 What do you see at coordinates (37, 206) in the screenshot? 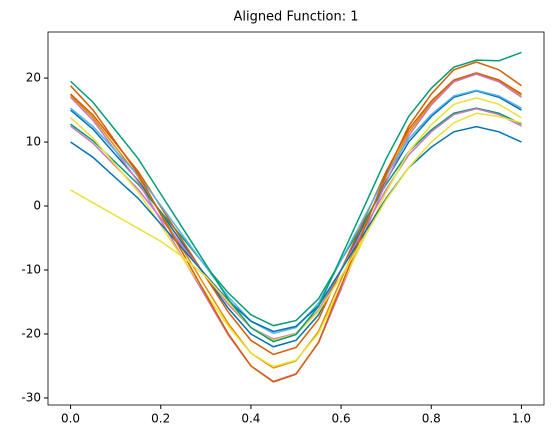
I see `y-tick-label: 0` at bounding box center [37, 206].